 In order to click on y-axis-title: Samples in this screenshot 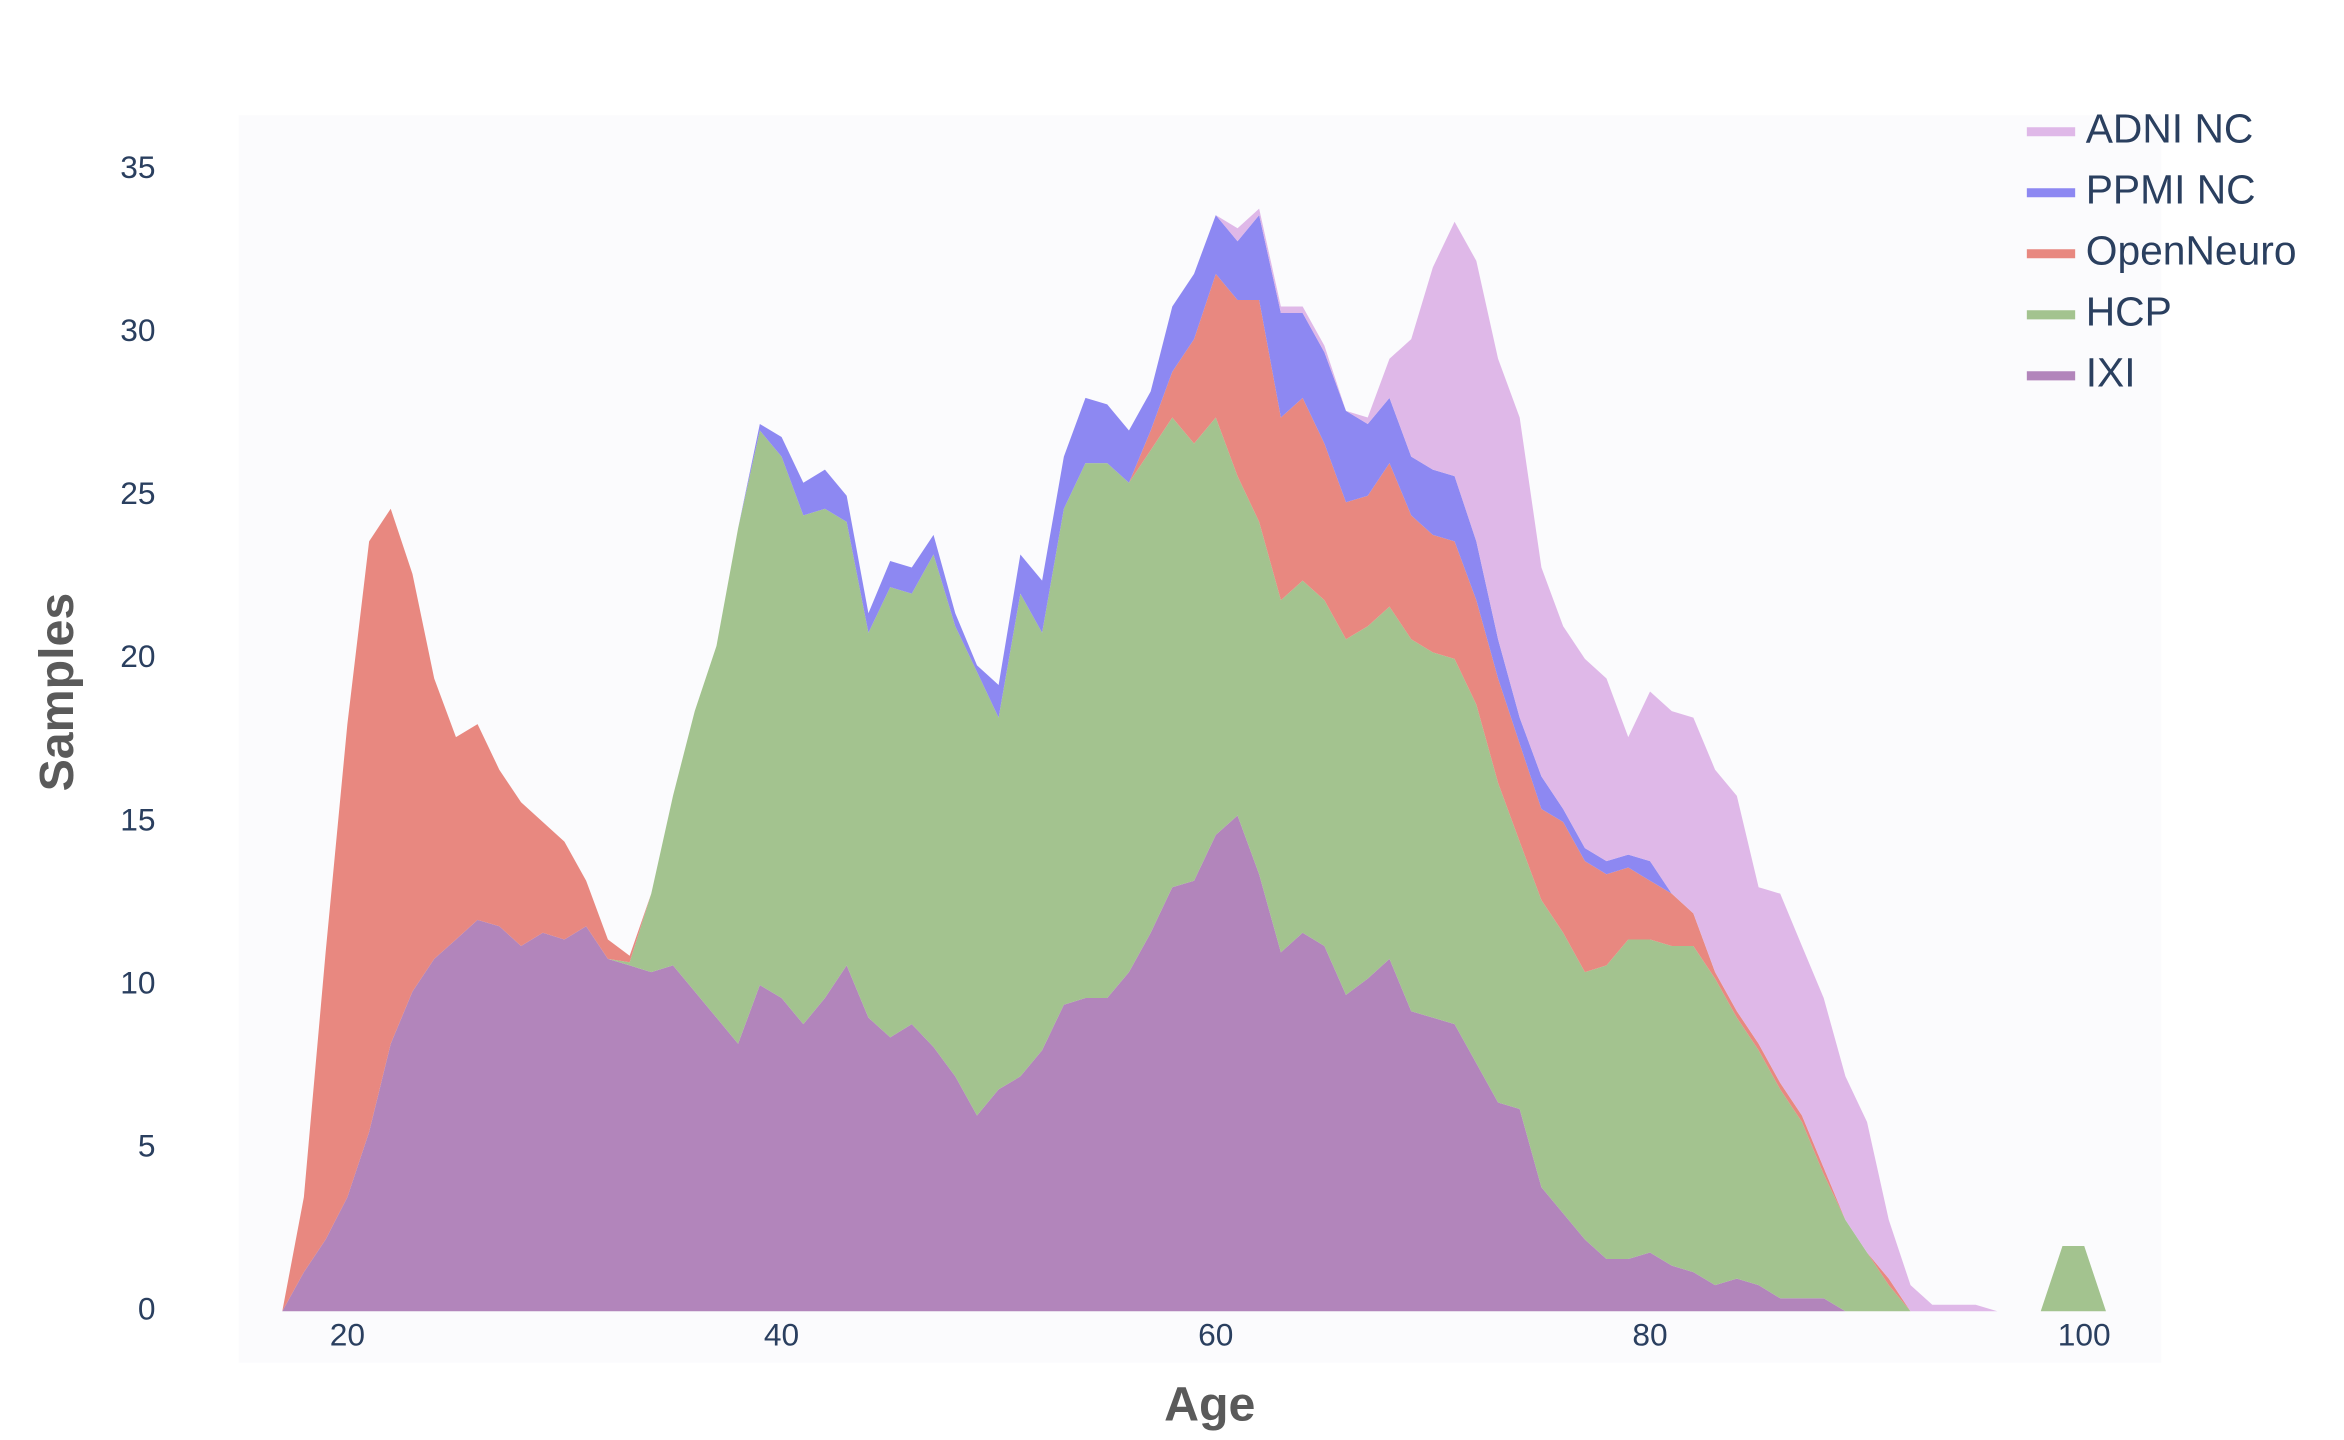, I will do `click(57, 692)`.